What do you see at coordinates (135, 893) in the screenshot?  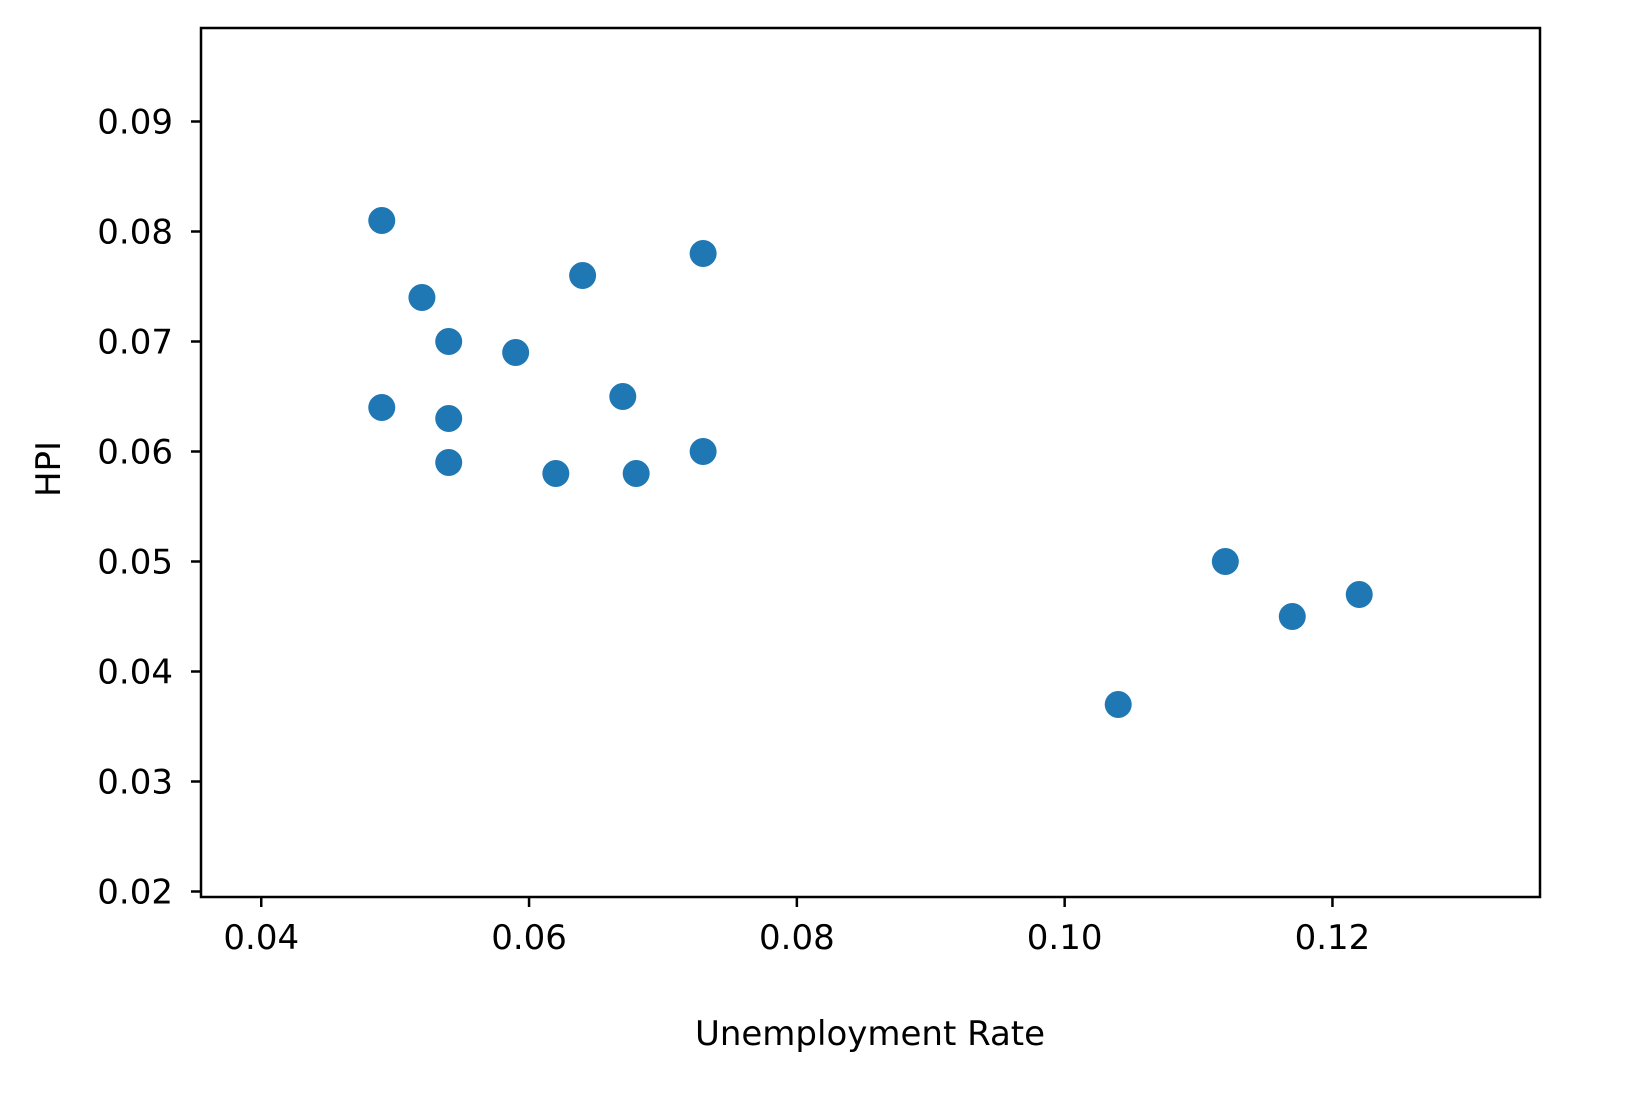 I see `y-tick-label: 0.02` at bounding box center [135, 893].